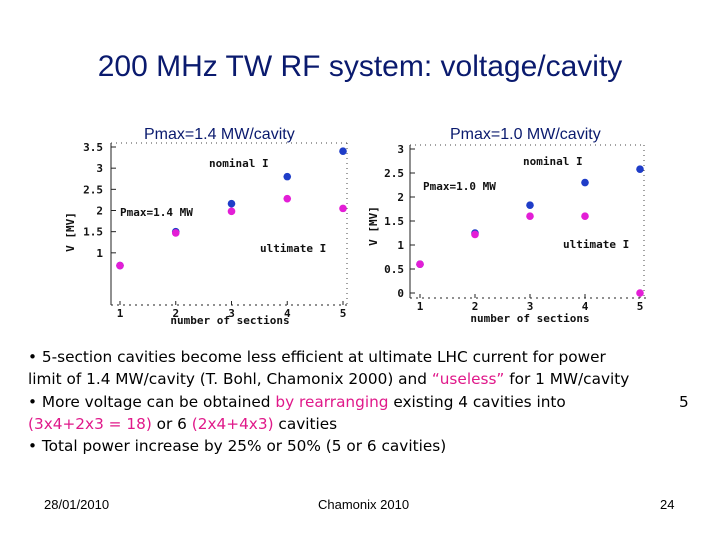 This screenshot has height=540, width=720. What do you see at coordinates (667, 504) in the screenshot?
I see `page-number: 24` at bounding box center [667, 504].